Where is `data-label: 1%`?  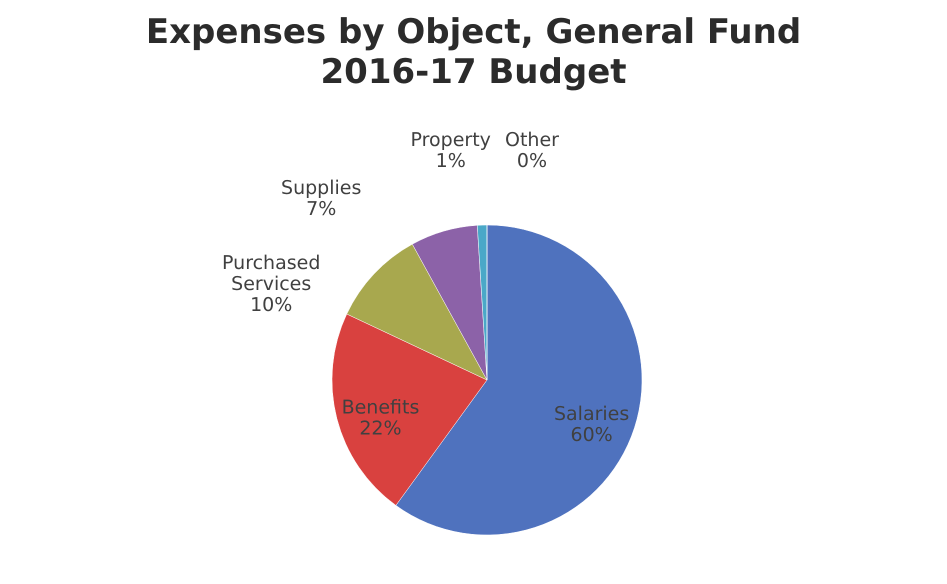
data-label: 1% is located at coordinates (451, 161).